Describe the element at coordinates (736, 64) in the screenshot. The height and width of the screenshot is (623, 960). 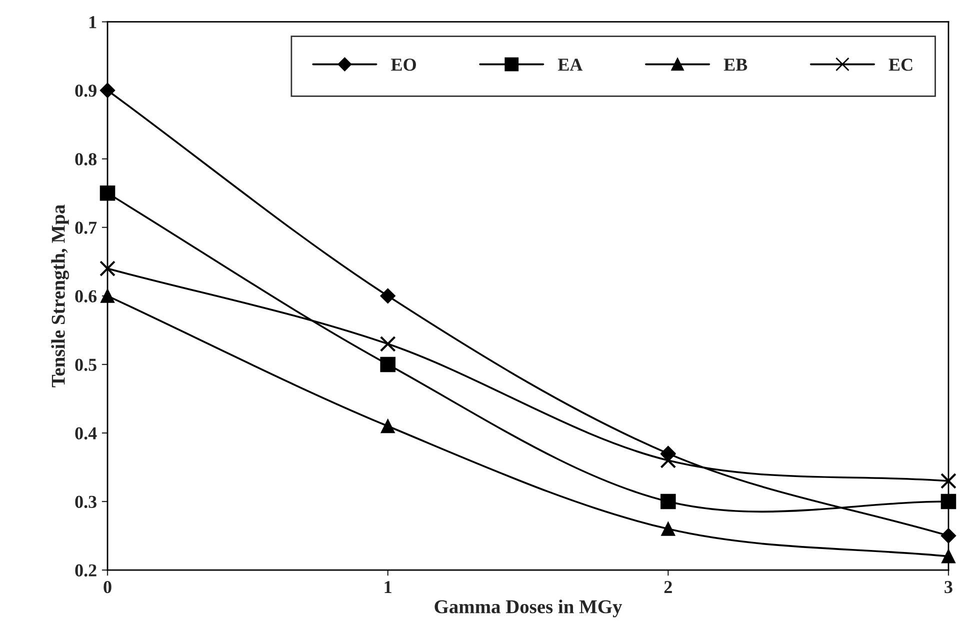
I see `legend-label: EB` at that location.